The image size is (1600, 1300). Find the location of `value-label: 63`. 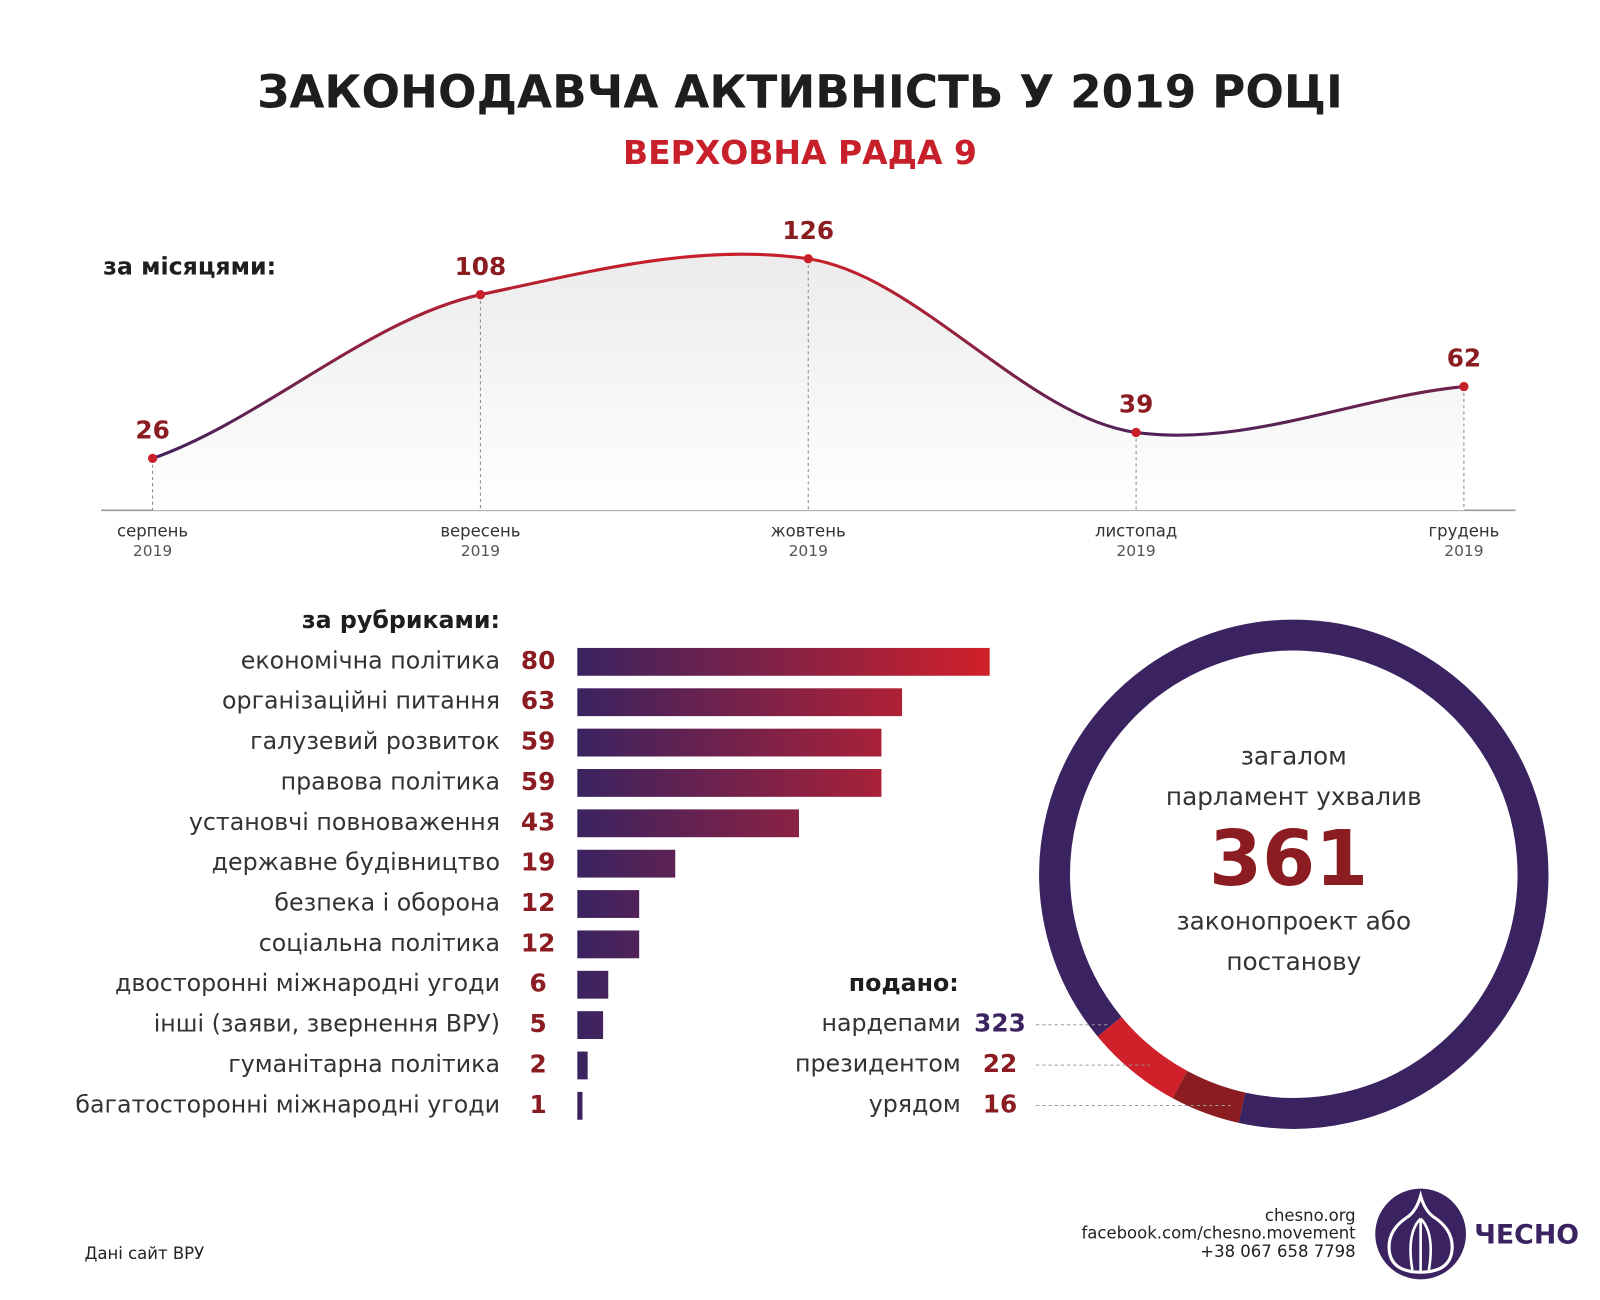

value-label: 63 is located at coordinates (538, 700).